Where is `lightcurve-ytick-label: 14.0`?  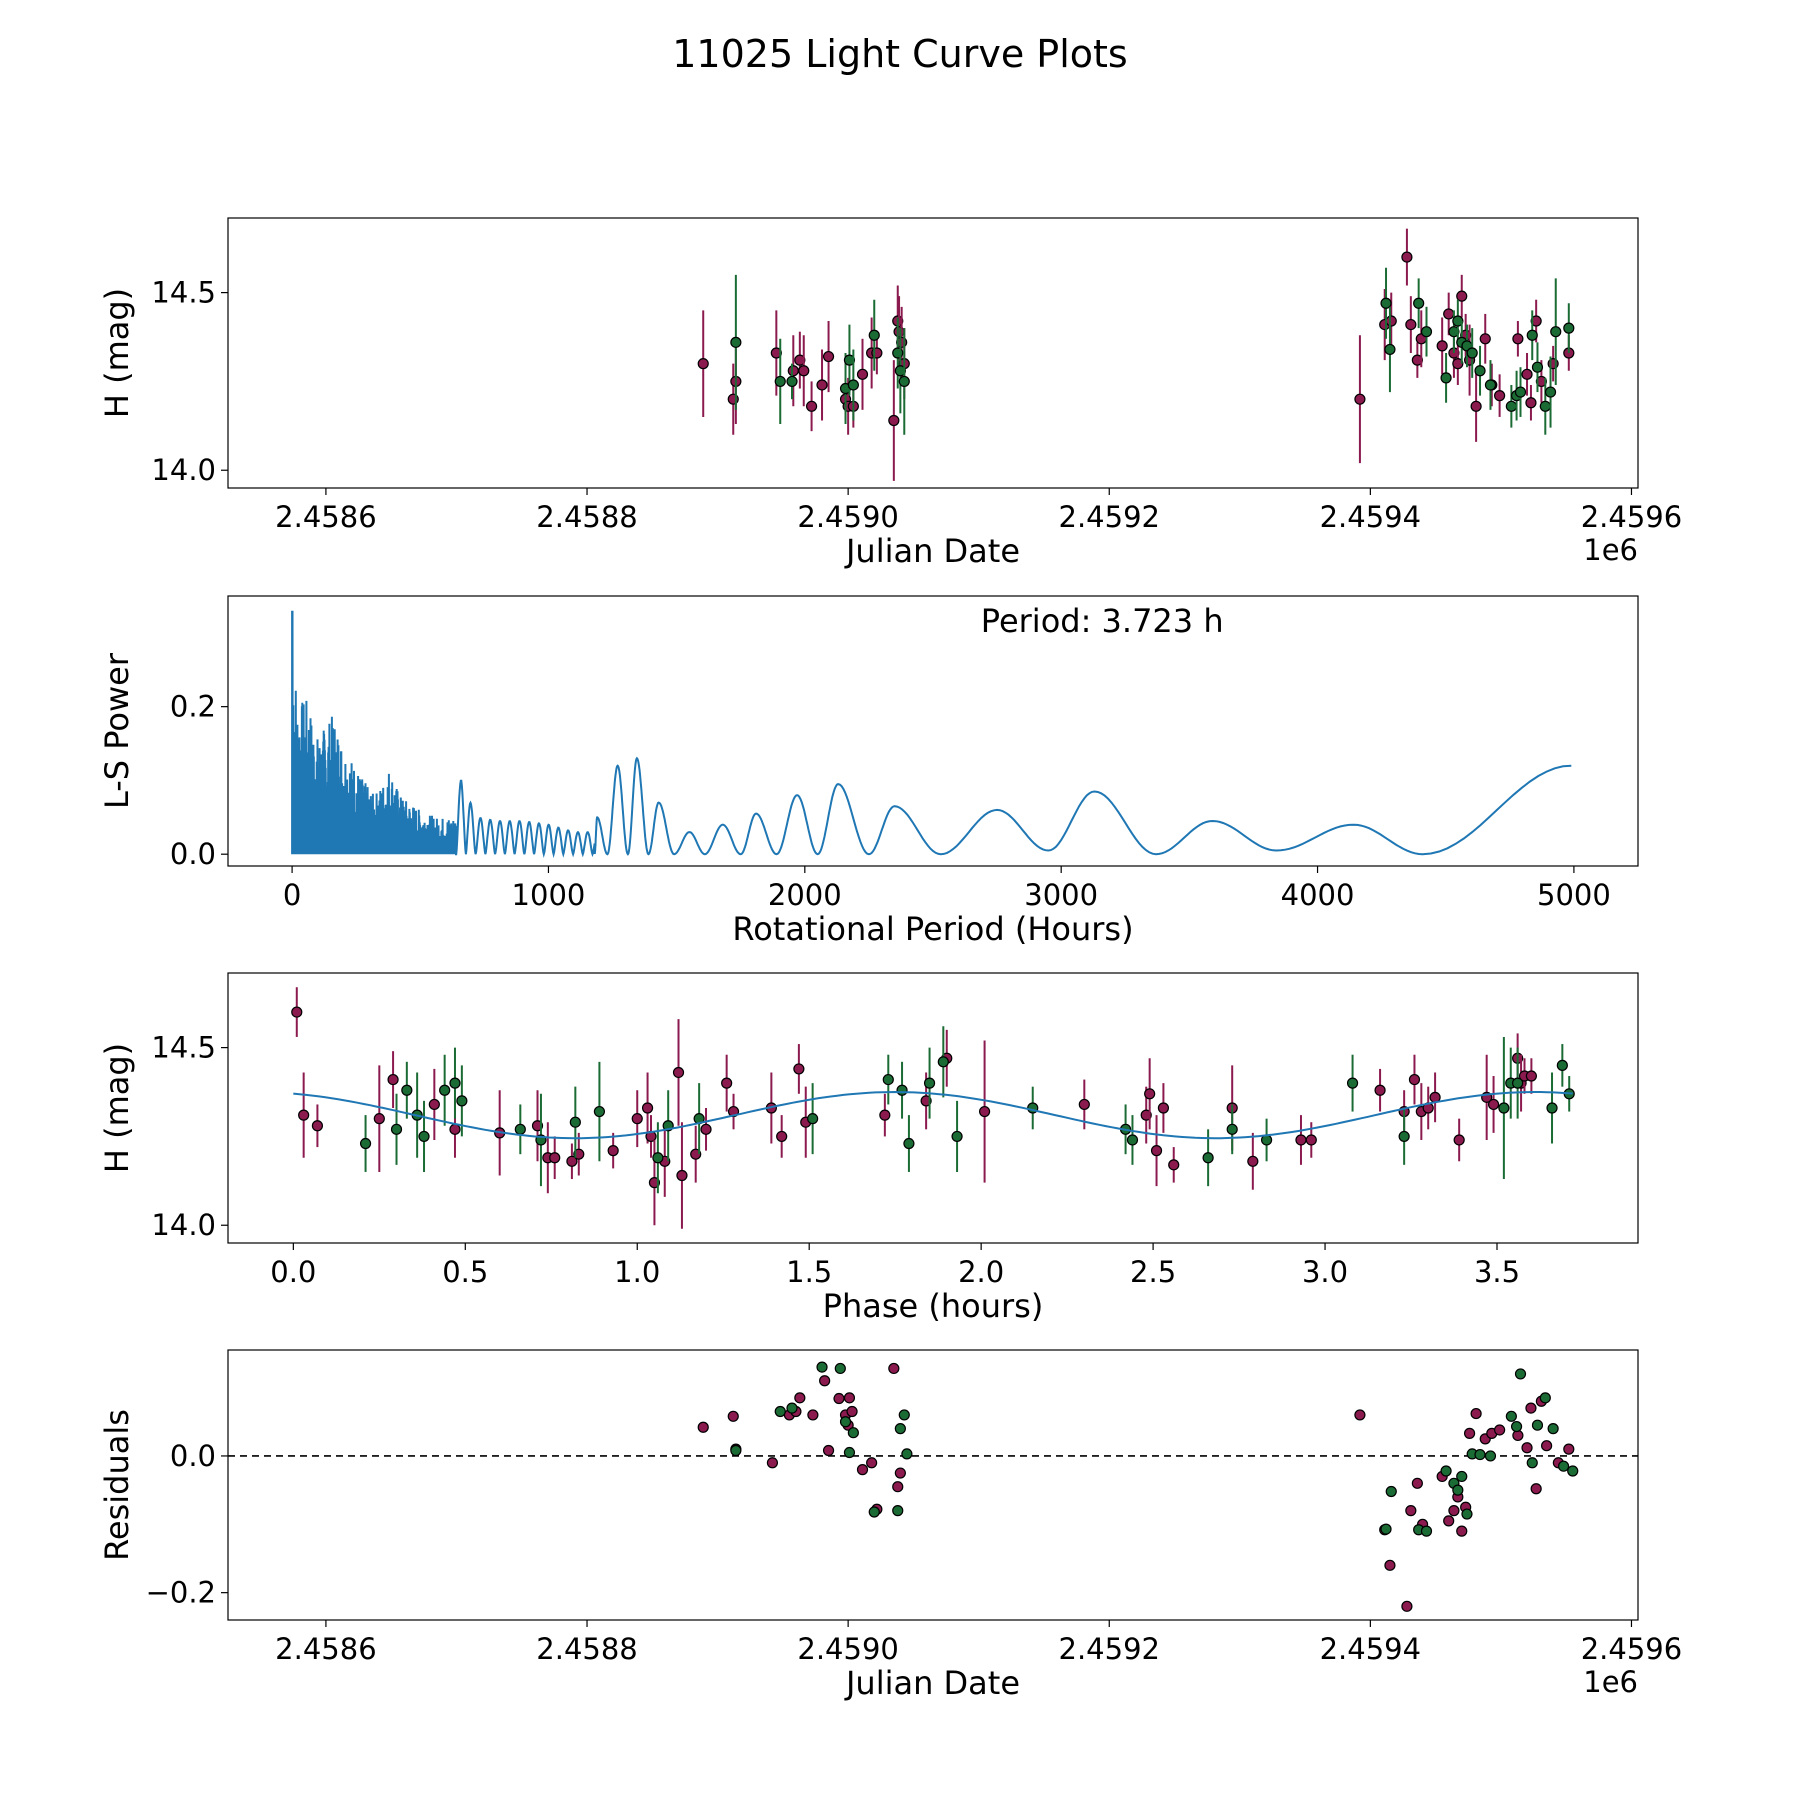
lightcurve-ytick-label: 14.0 is located at coordinates (183, 470).